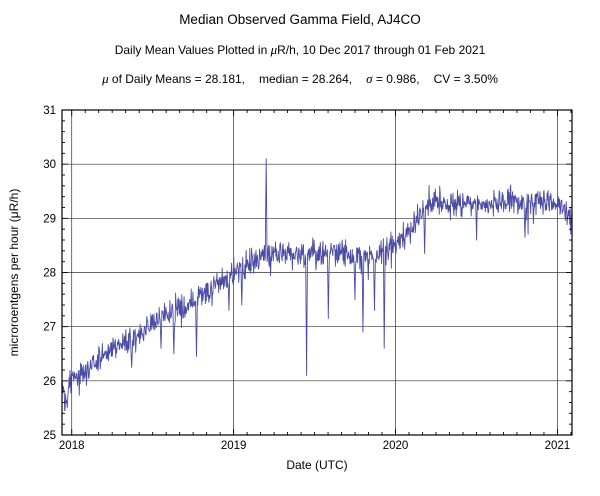  Describe the element at coordinates (558, 446) in the screenshot. I see `svg-text: 2021` at that location.